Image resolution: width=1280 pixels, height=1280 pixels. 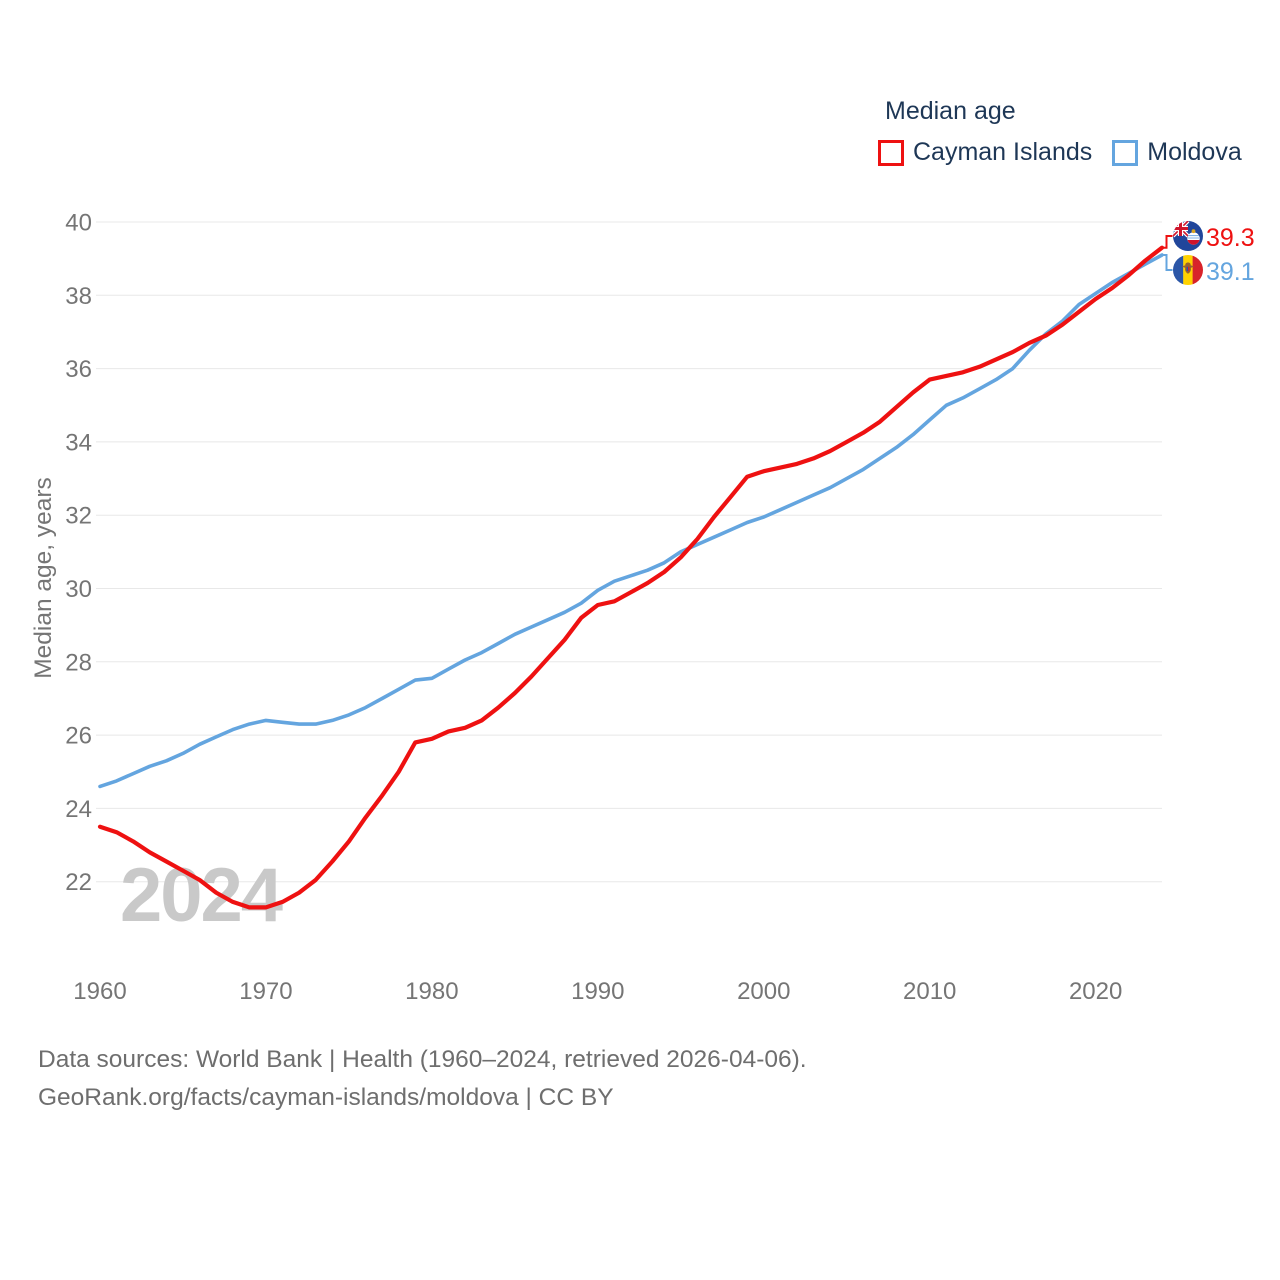 What do you see at coordinates (78, 662) in the screenshot?
I see `y-tick-28: 28` at bounding box center [78, 662].